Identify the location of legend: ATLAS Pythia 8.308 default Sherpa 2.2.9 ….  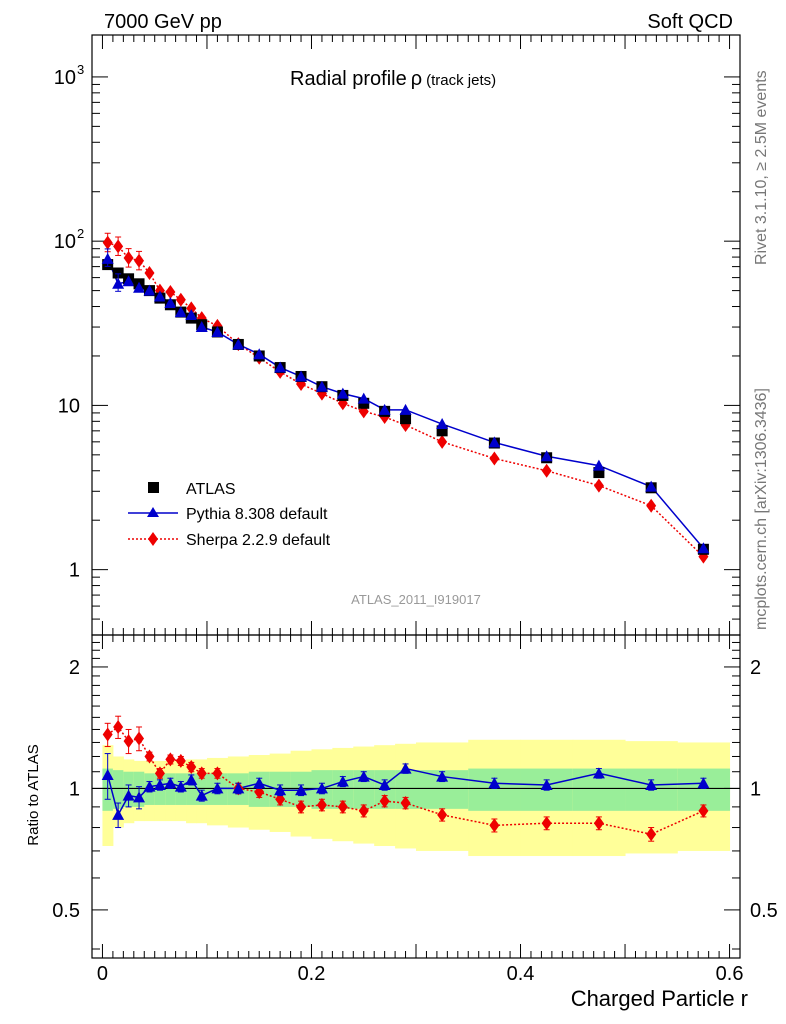
(229, 515).